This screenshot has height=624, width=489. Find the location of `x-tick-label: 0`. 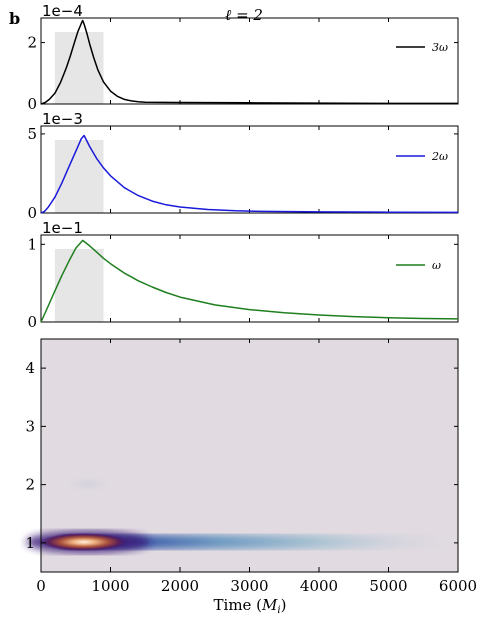

x-tick-label: 0 is located at coordinates (41, 586).